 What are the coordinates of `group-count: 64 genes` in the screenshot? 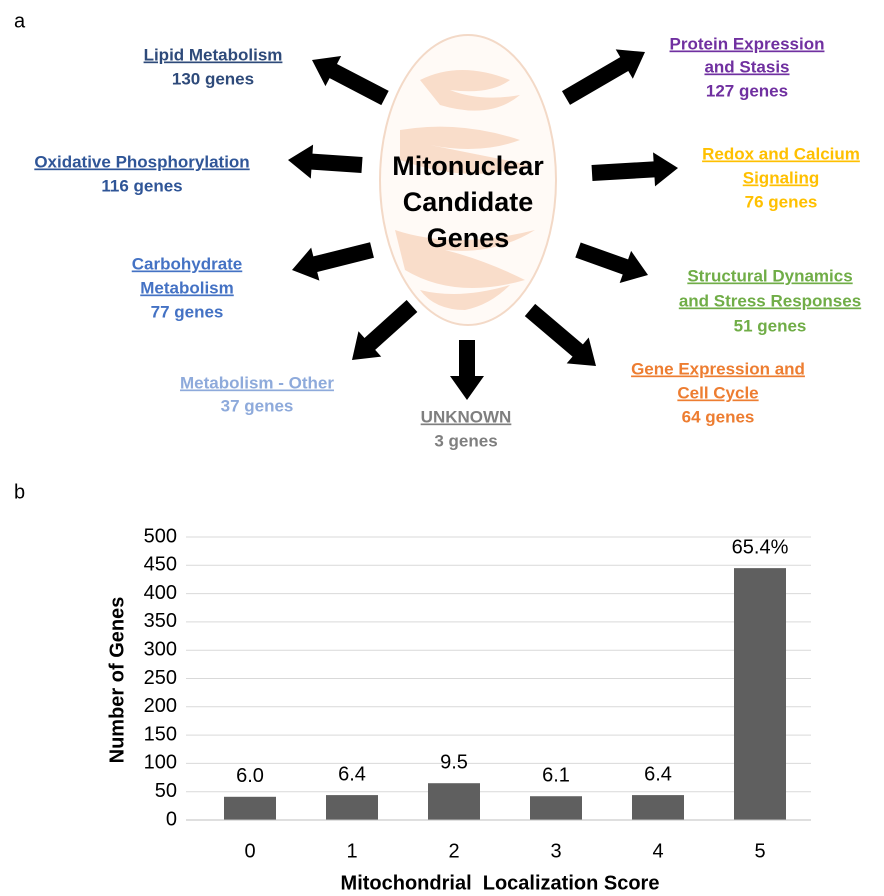 It's located at (718, 416).